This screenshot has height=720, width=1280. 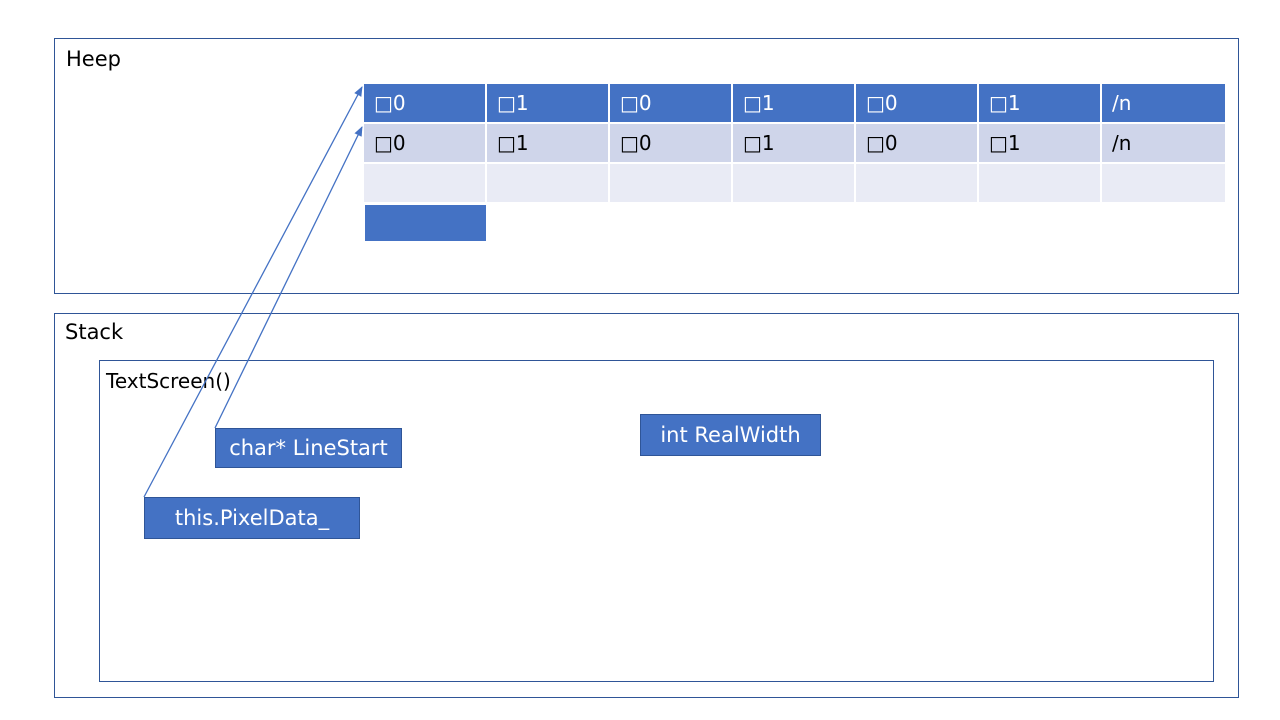 I want to click on stack-frame-title: TextScreen(), so click(x=168, y=381).